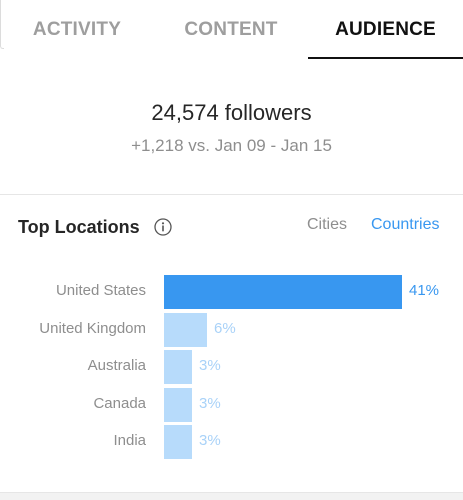  What do you see at coordinates (119, 403) in the screenshot?
I see `location-label: Canada` at bounding box center [119, 403].